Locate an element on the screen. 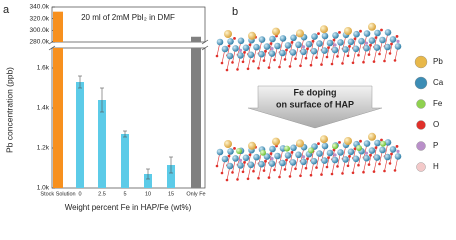 The width and height of the screenshot is (456, 240). bar-lower-segment is located at coordinates (196, 118).